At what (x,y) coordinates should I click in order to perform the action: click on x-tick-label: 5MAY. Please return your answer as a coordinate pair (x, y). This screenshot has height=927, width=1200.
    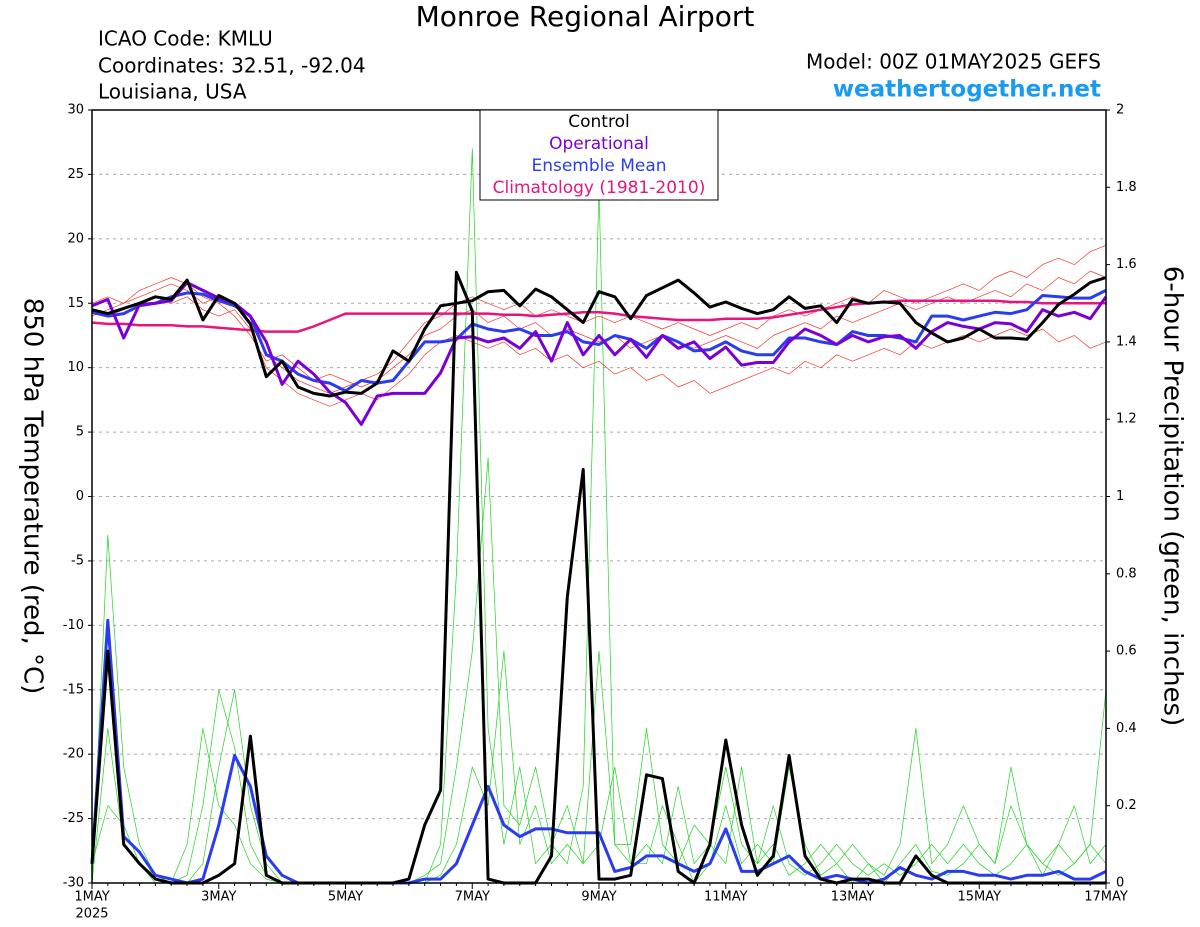
    Looking at the image, I should click on (345, 897).